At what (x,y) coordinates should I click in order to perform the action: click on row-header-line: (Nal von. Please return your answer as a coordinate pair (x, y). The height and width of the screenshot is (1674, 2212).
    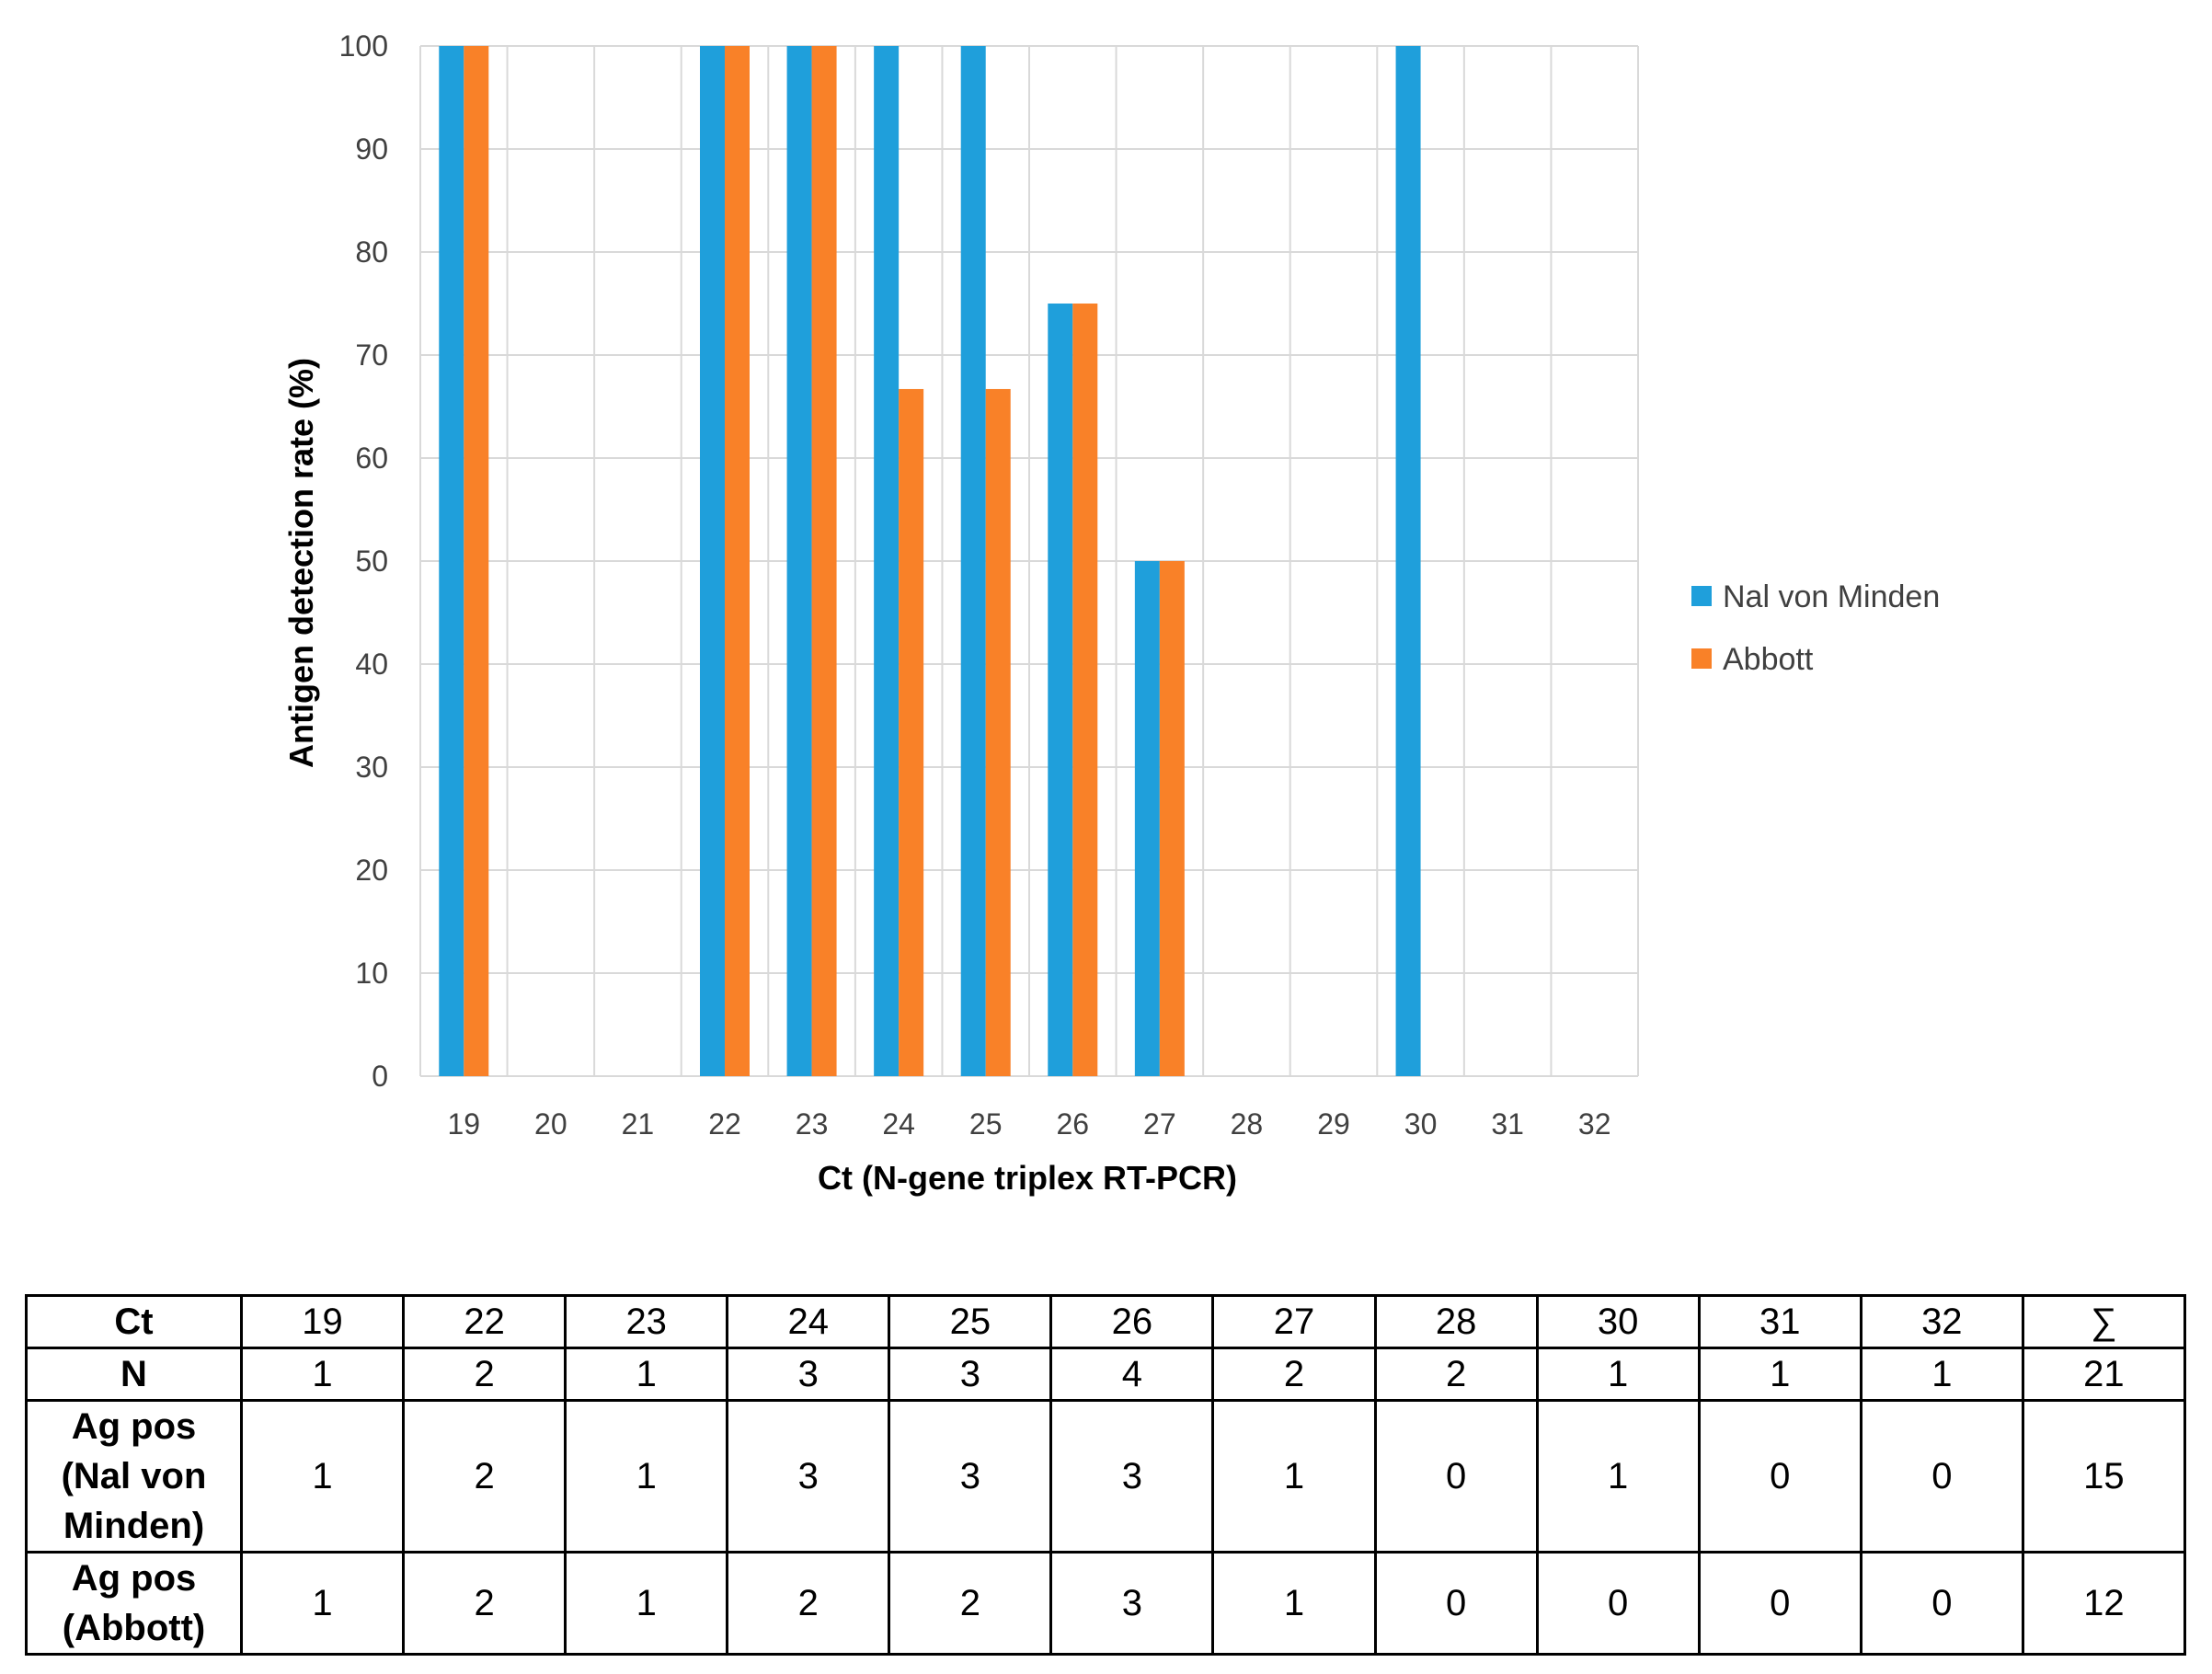
    Looking at the image, I should click on (134, 1476).